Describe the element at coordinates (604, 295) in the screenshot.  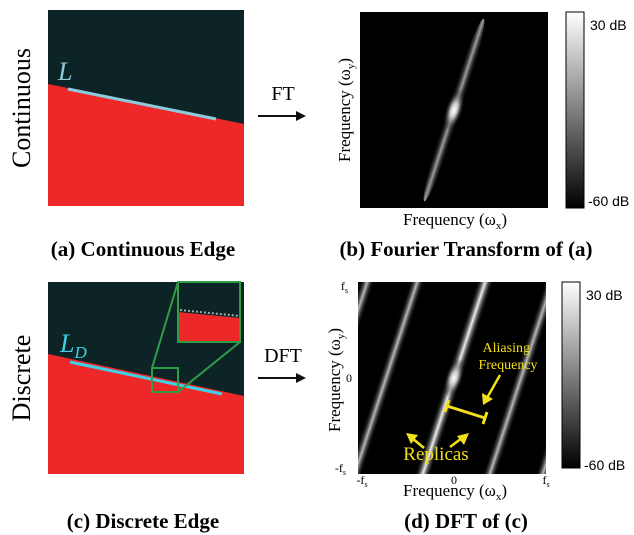
I see `colorbar-2-top-label: 30 dB` at that location.